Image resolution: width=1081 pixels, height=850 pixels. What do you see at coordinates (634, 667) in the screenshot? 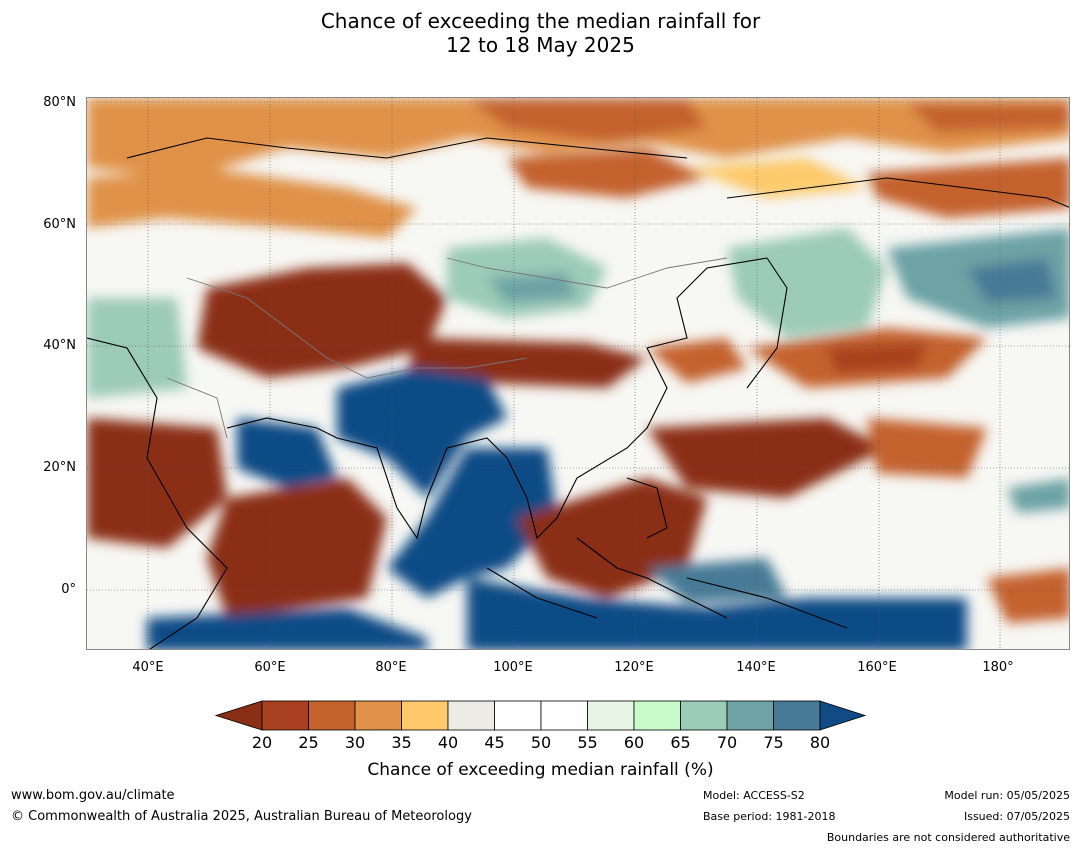
I see `lon-label-120e: 120°E` at bounding box center [634, 667].